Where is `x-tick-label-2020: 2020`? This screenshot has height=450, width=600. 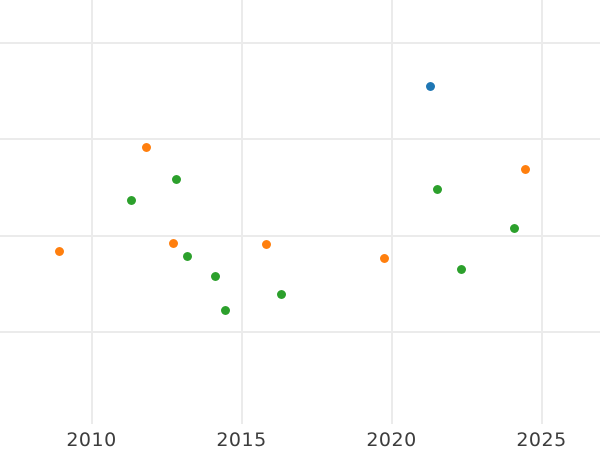 x-tick-label-2020: 2020 is located at coordinates (391, 439).